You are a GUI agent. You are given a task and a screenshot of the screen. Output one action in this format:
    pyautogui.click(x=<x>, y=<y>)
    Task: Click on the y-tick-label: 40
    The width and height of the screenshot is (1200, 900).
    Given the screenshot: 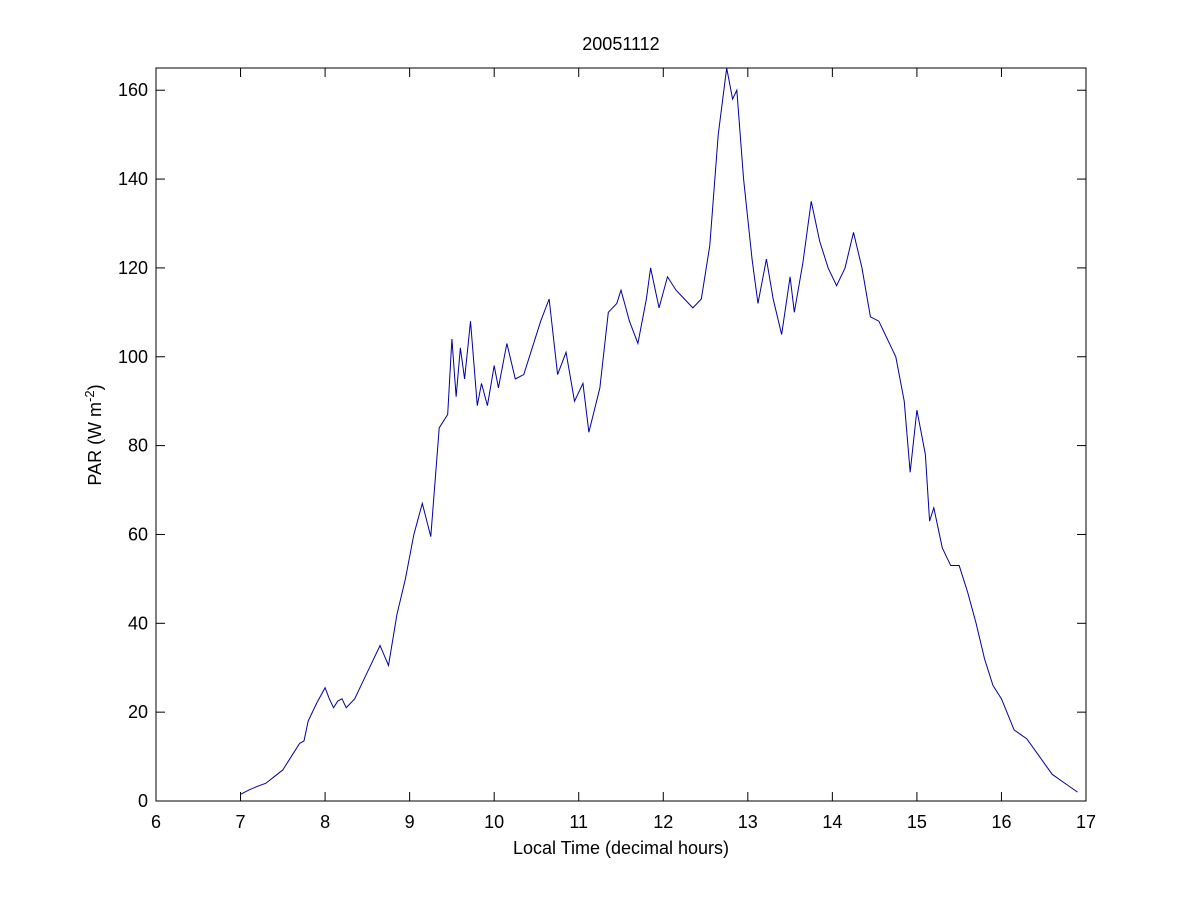 What is the action you would take?
    pyautogui.click(x=138, y=623)
    